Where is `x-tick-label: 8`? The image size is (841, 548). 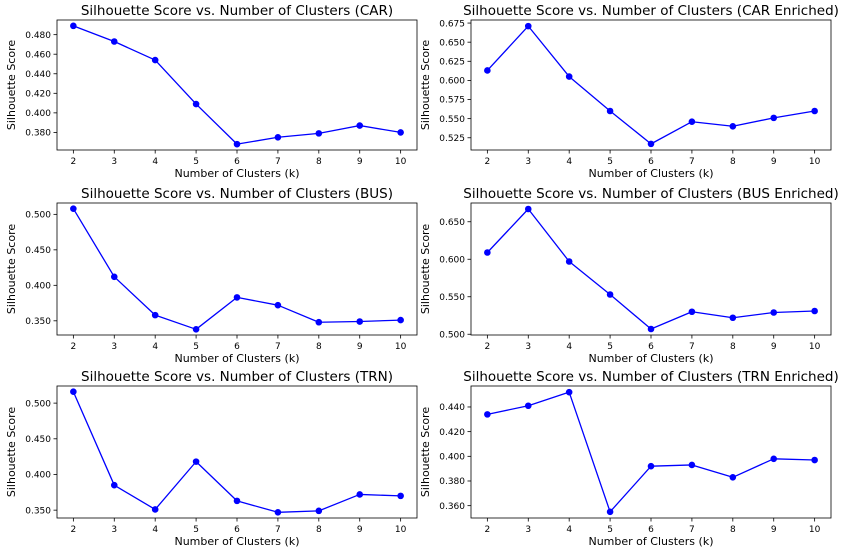 x-tick-label: 8 is located at coordinates (733, 347).